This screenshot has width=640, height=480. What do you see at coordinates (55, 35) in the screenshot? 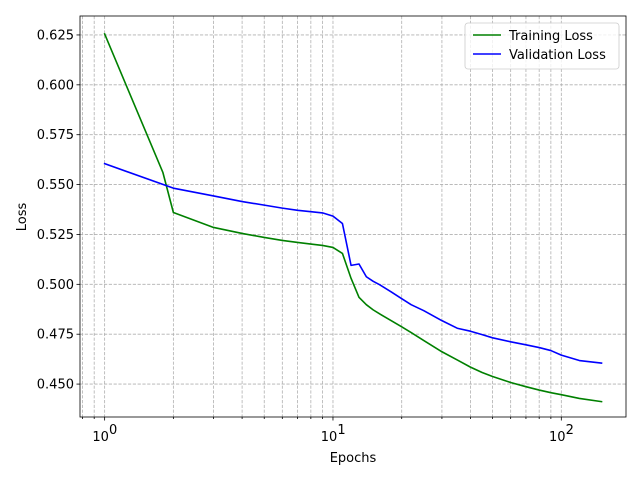
I see `y-tick-label: 0.625` at bounding box center [55, 35].